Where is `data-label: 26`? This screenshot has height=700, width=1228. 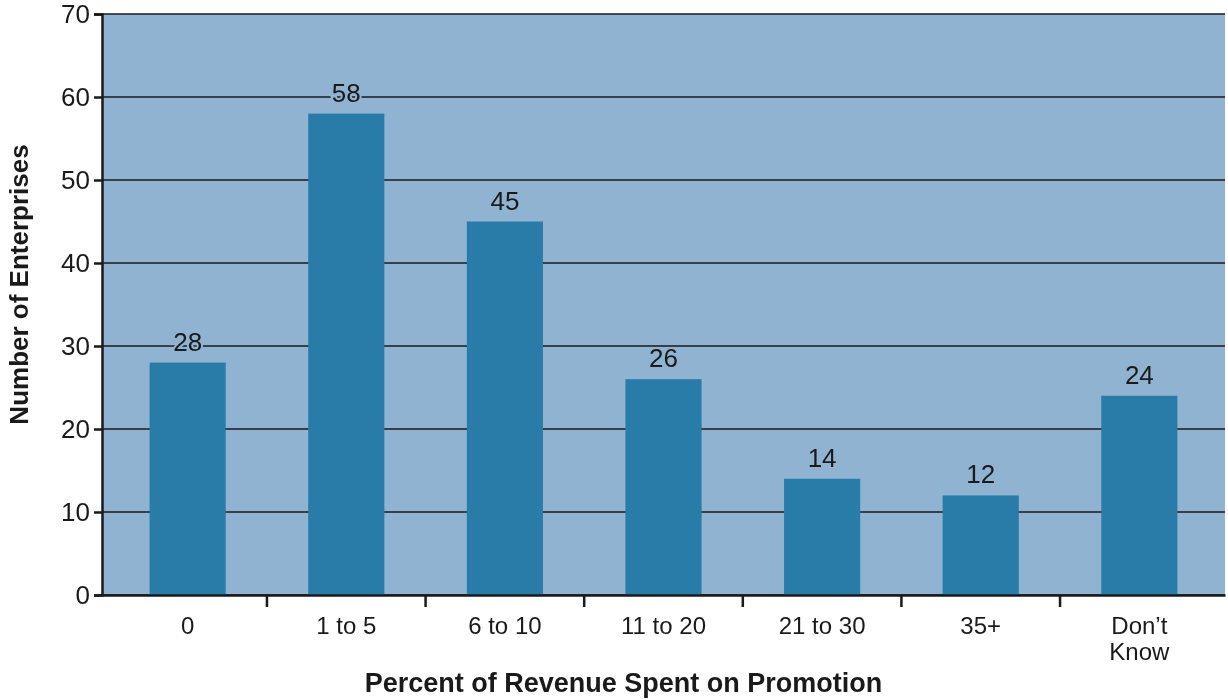
data-label: 26 is located at coordinates (663, 358).